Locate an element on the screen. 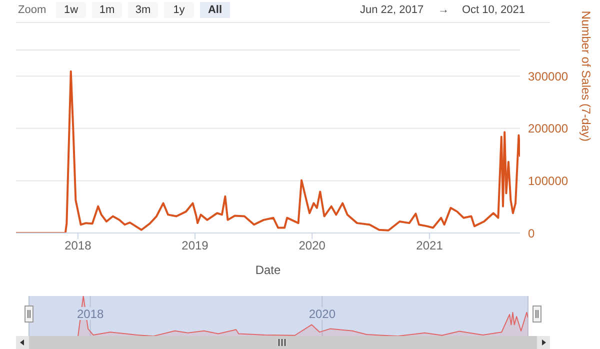 This screenshot has height=349, width=600. y-axis-title: Number of Sales (7-day) is located at coordinates (585, 76).